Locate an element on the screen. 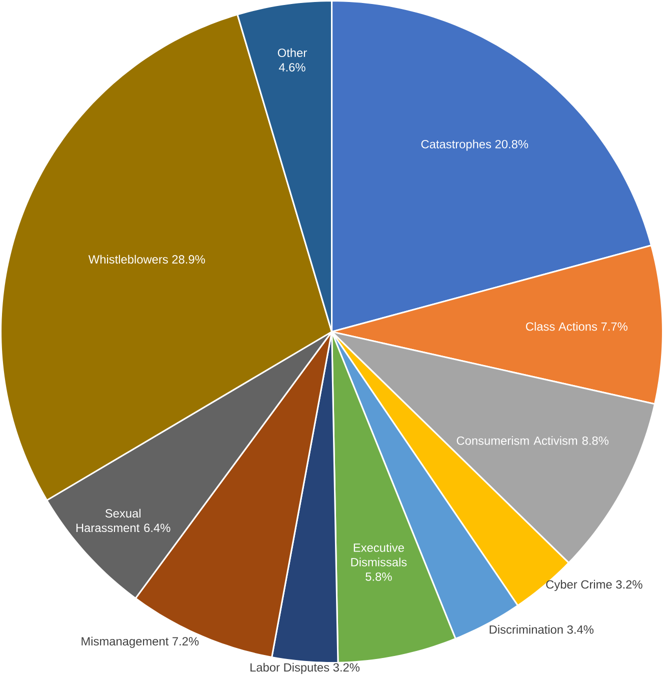 The width and height of the screenshot is (664, 675). slice-label: Cyber Crime is located at coordinates (579, 586).